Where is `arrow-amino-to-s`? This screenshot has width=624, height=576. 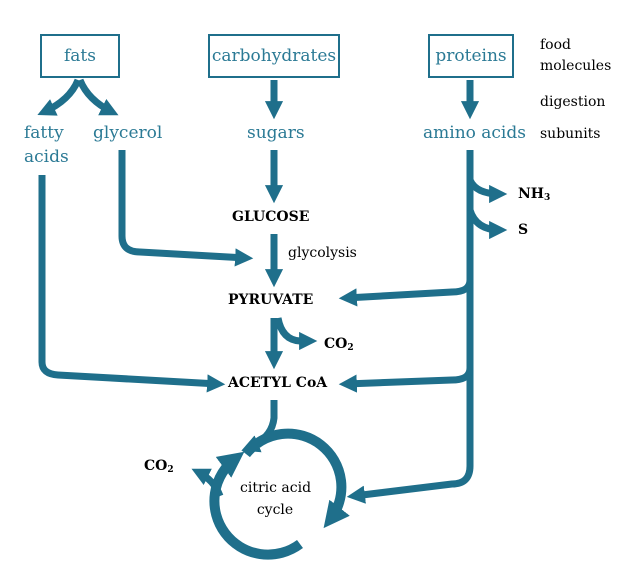 arrow-amino-to-s is located at coordinates (487, 224).